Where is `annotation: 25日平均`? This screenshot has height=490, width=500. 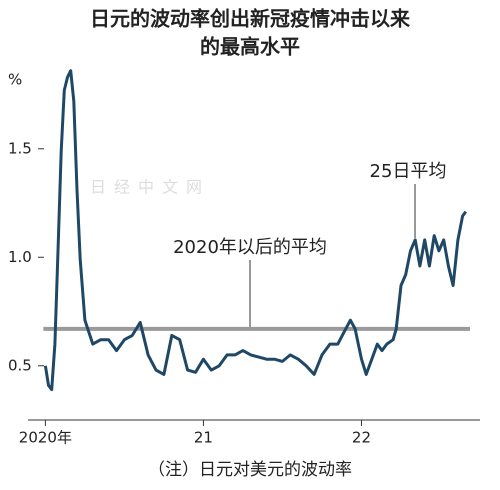 annotation: 25日平均 is located at coordinates (408, 171).